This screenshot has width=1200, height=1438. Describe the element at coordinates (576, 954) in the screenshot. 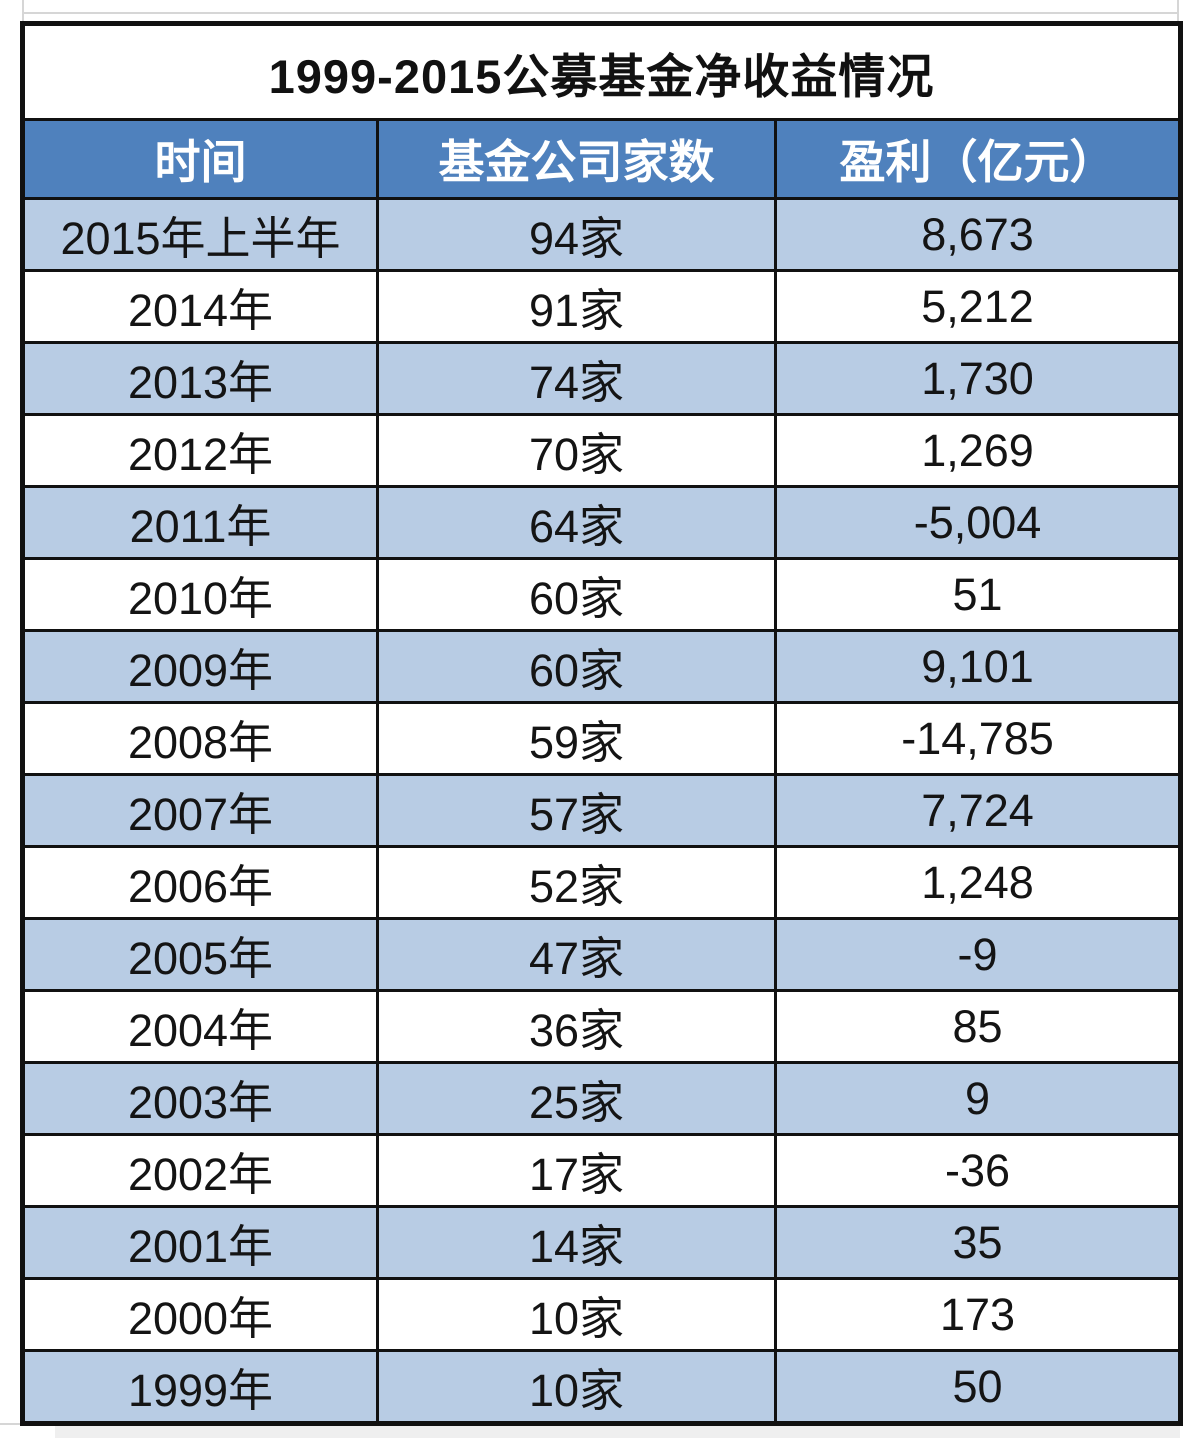

I see `cell-companies: 47家` at that location.